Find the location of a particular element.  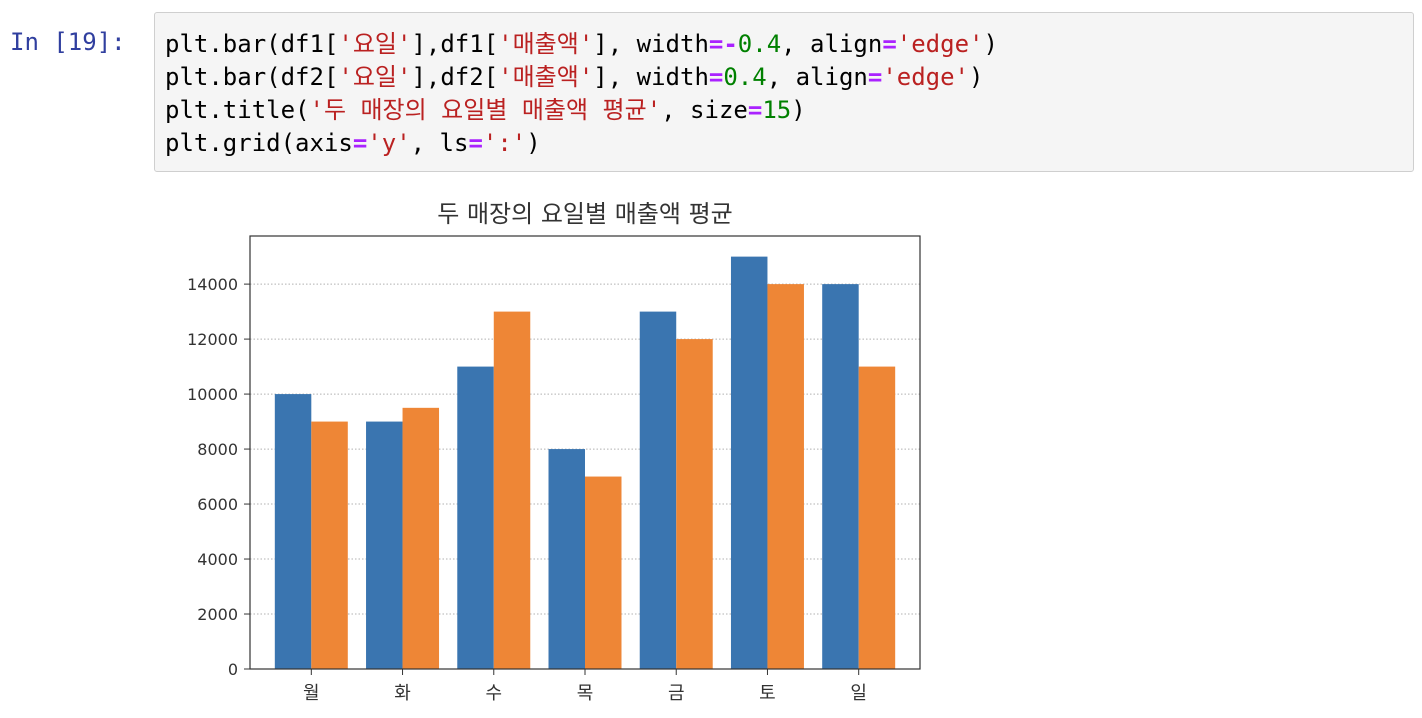

code-token: plt.bar(df2[ is located at coordinates (252, 77).